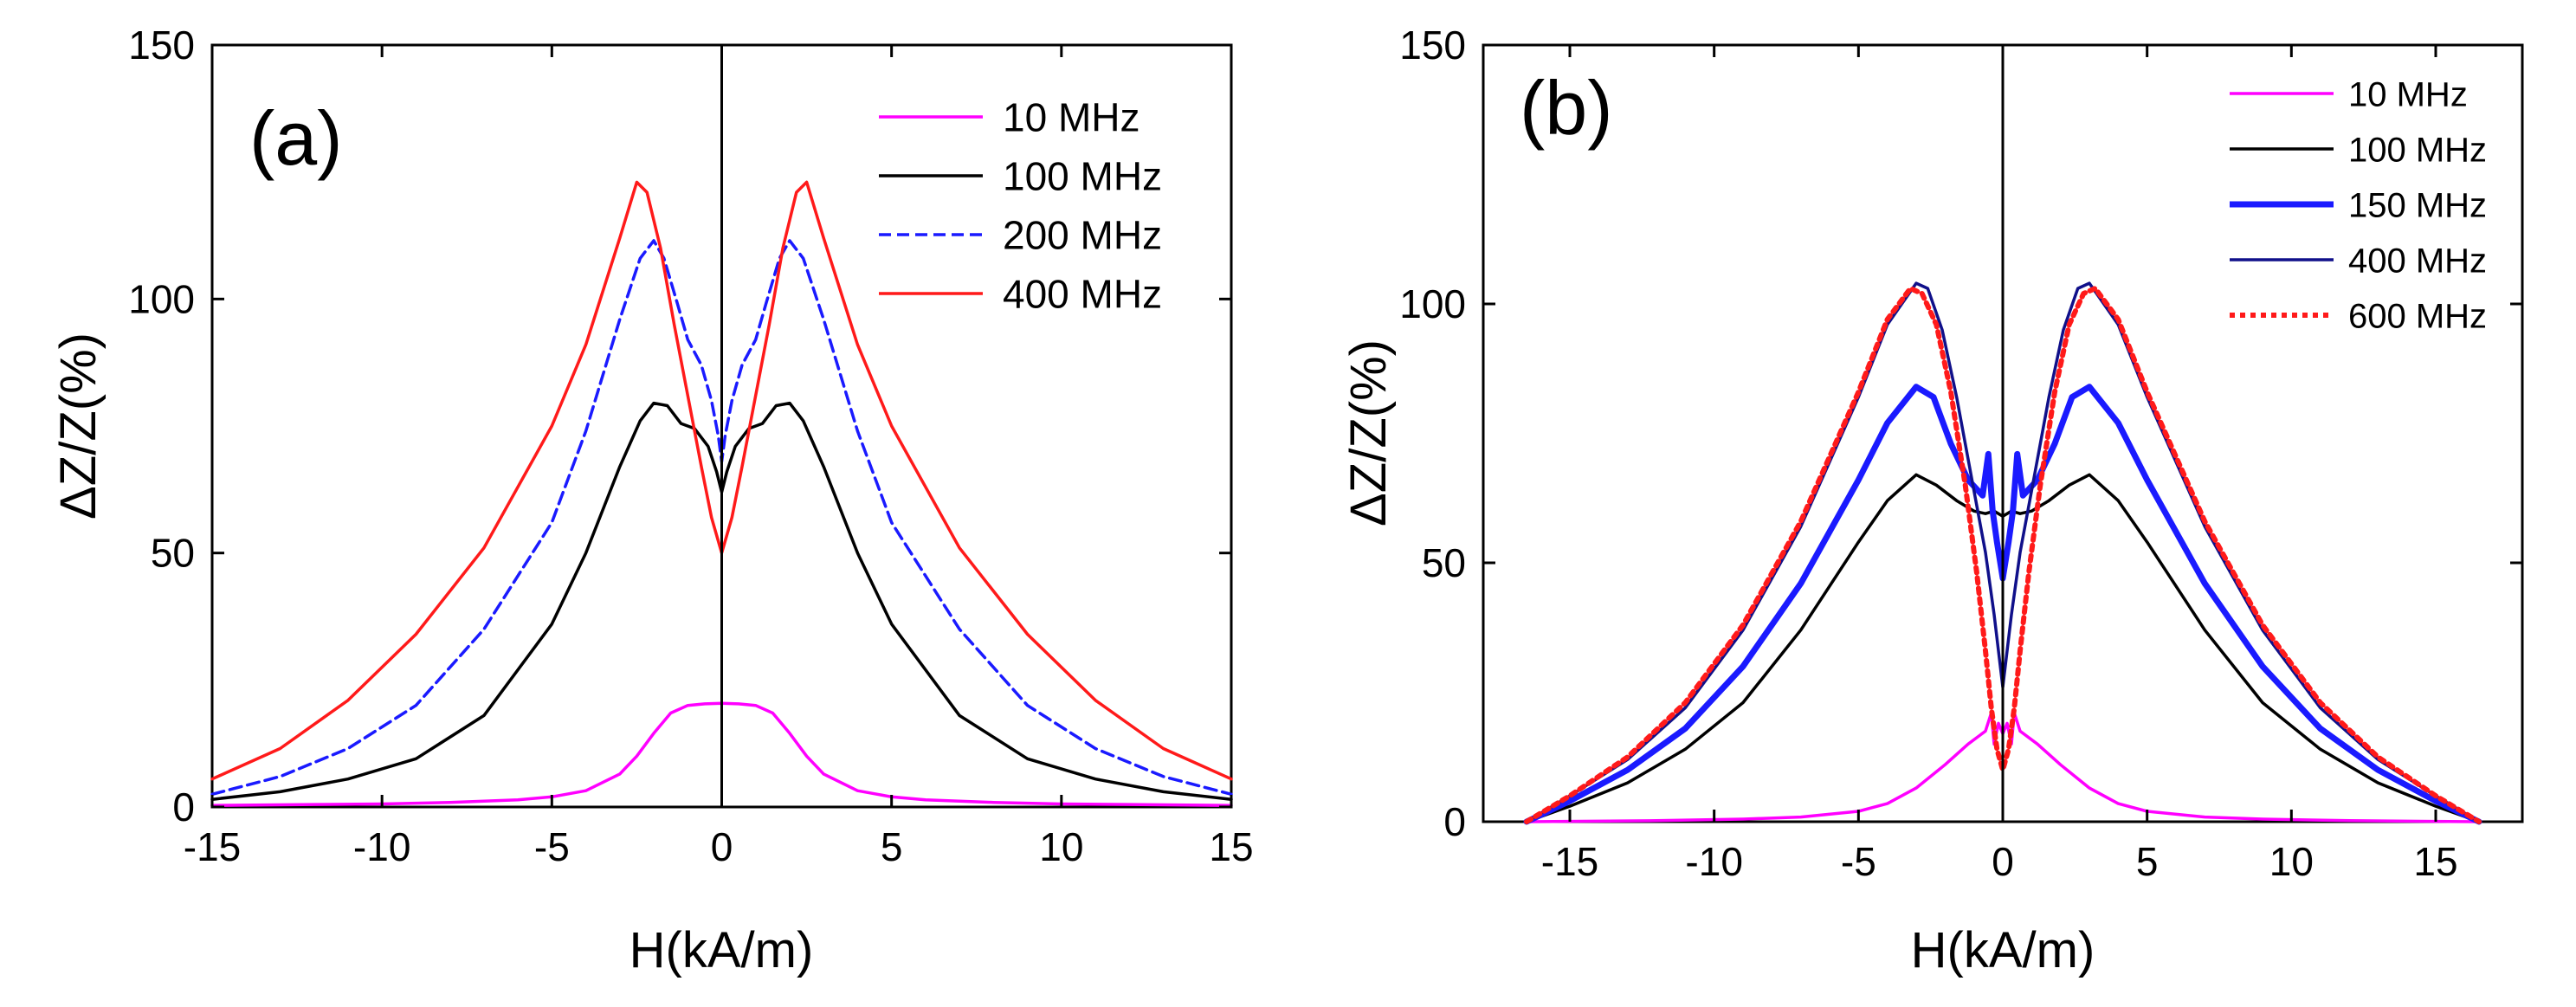  Describe the element at coordinates (2418, 316) in the screenshot. I see `legend-label-600-mhz: 600 MHz` at that location.